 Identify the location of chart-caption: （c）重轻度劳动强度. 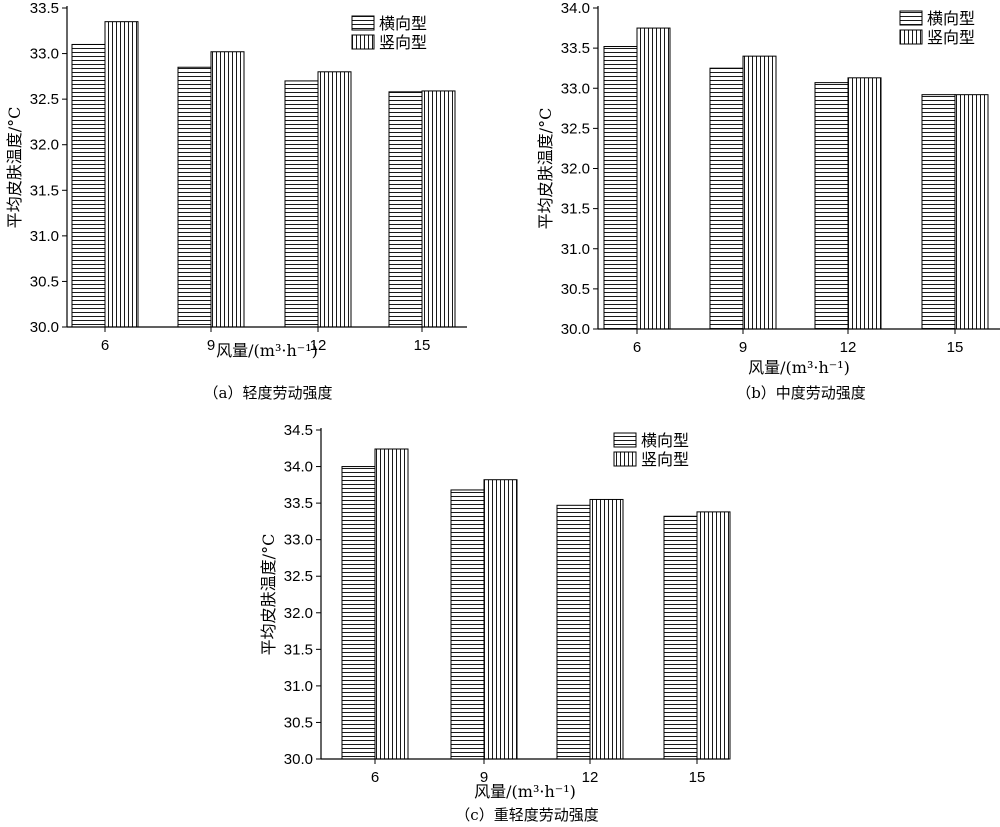
(526, 815).